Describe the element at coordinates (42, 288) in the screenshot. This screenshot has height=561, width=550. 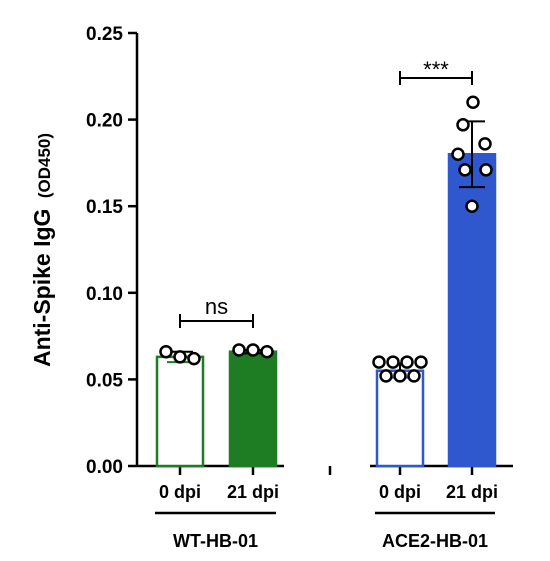
I see `y-axis-label-main: Anti-Spike IgG` at that location.